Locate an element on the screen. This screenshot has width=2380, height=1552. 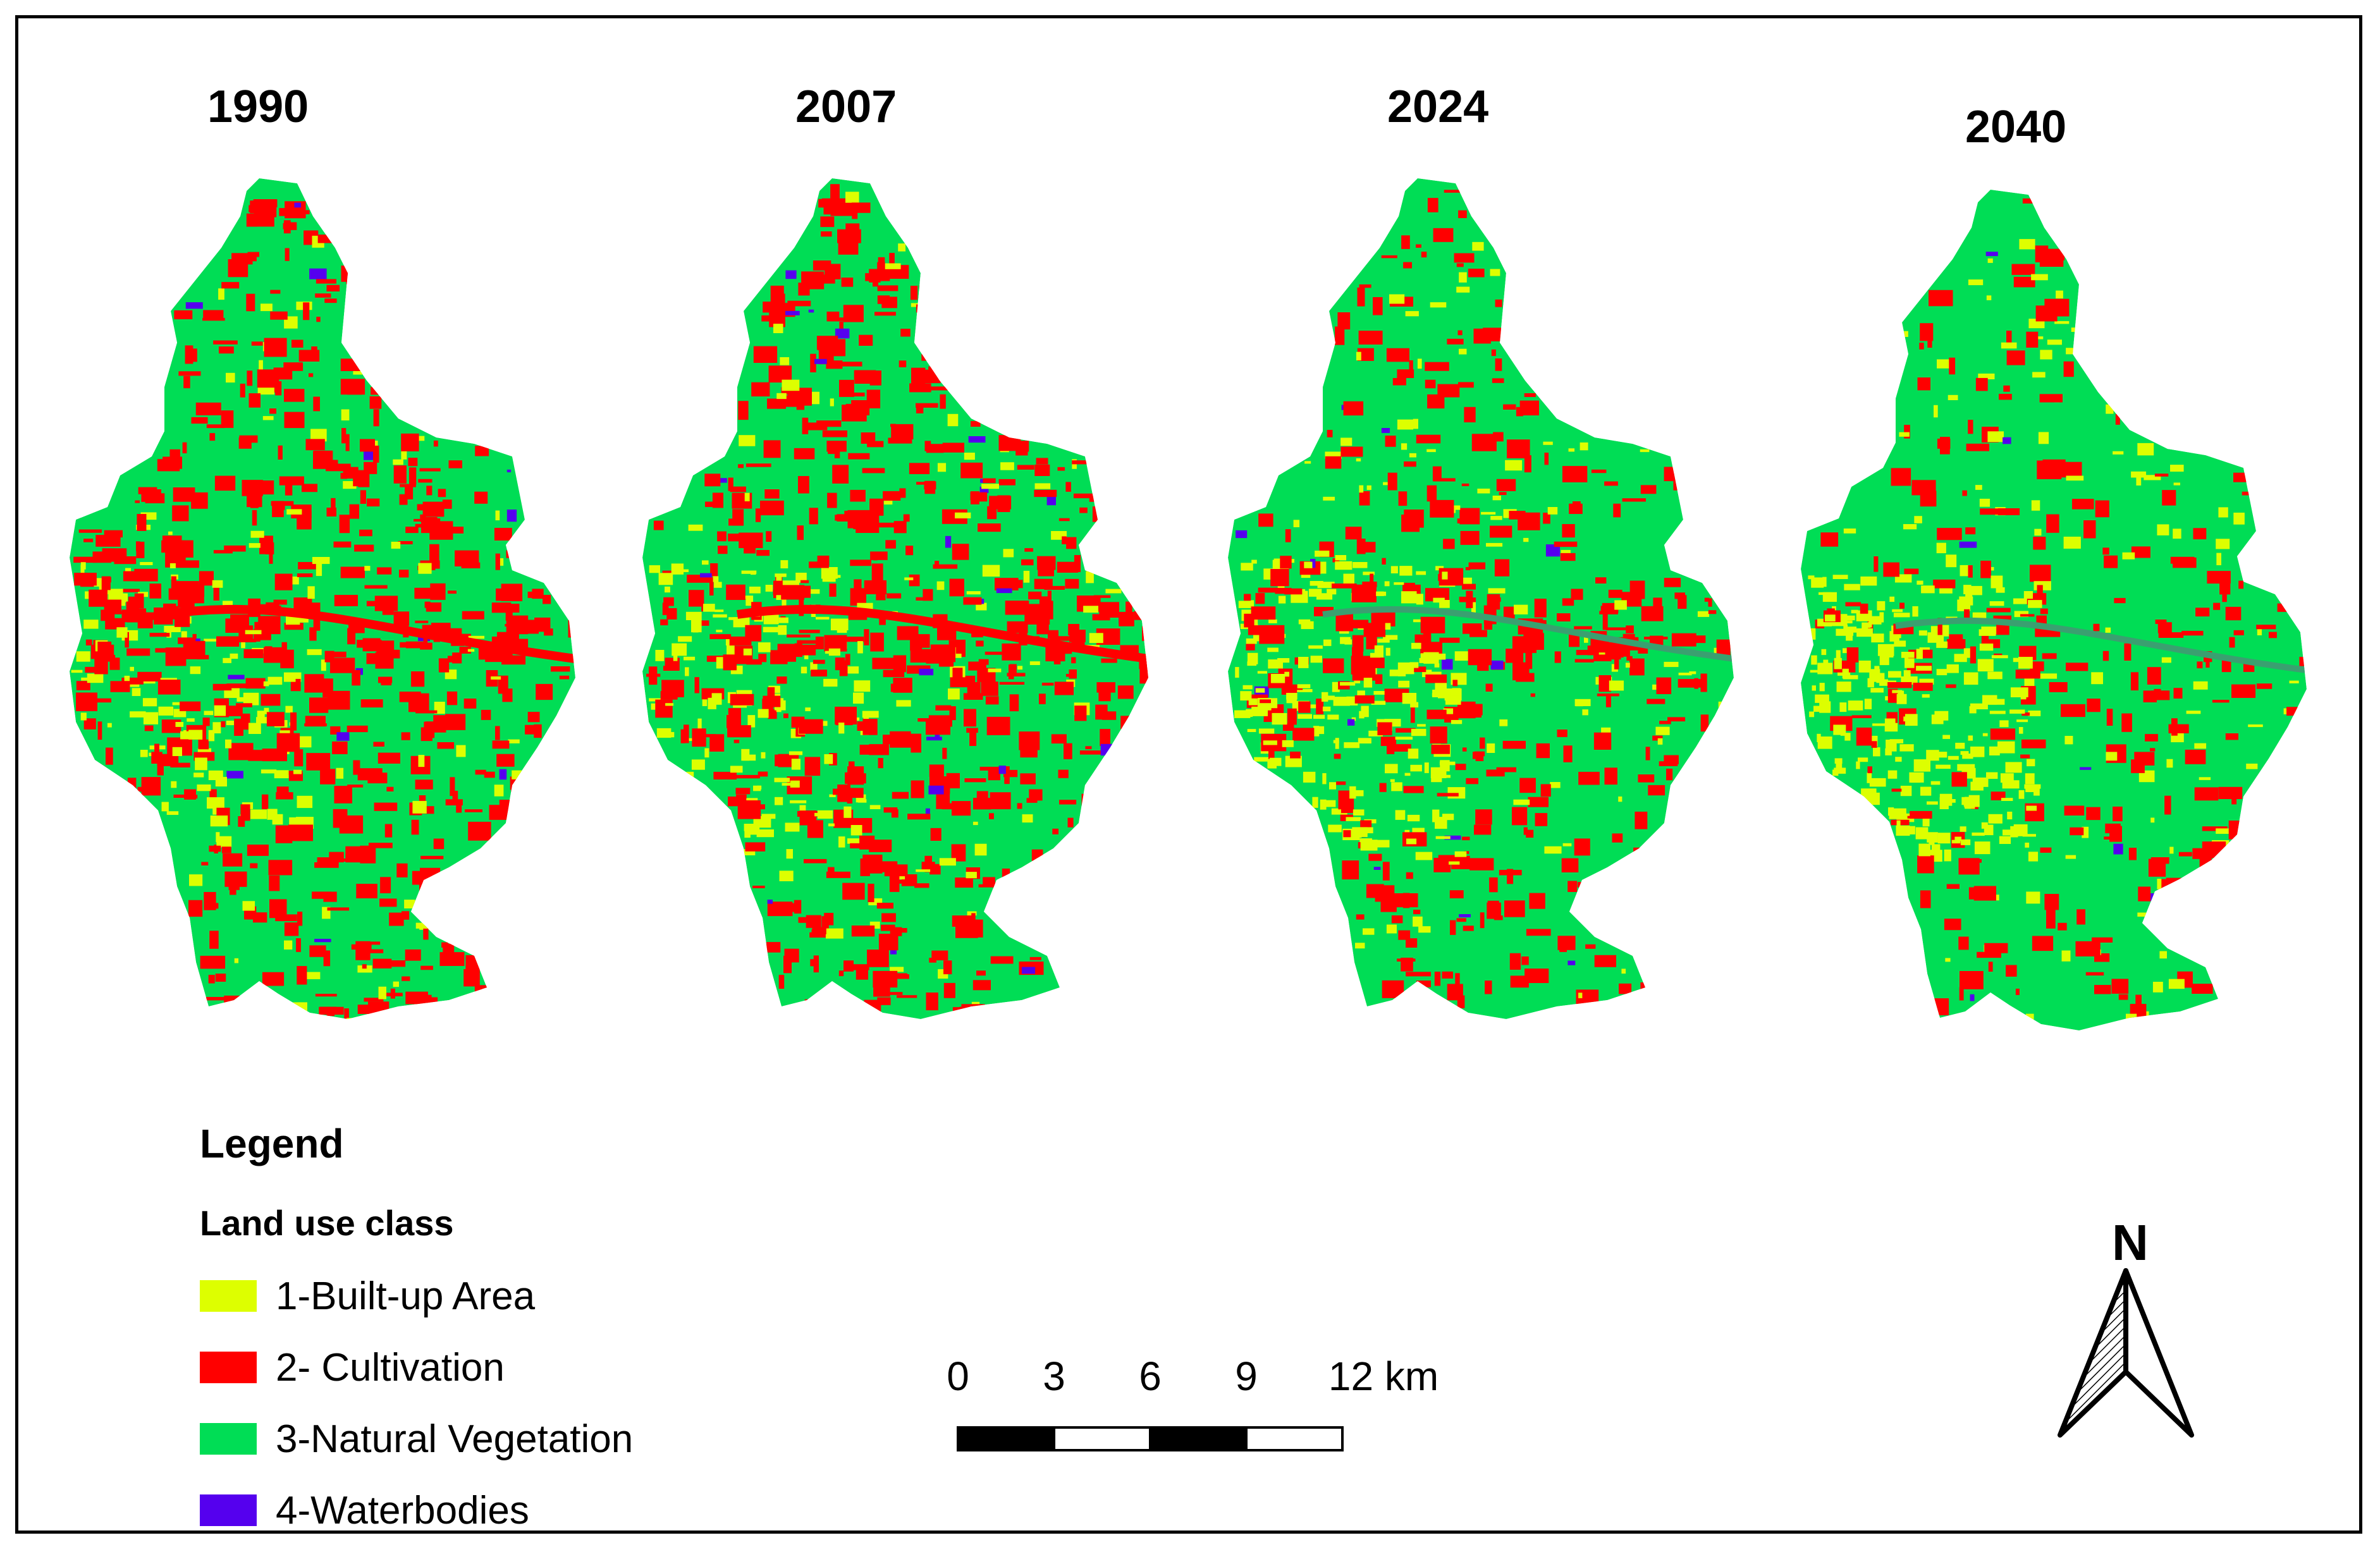
legend-item-vegetation: 3-Natural Vegetation is located at coordinates (416, 1439).